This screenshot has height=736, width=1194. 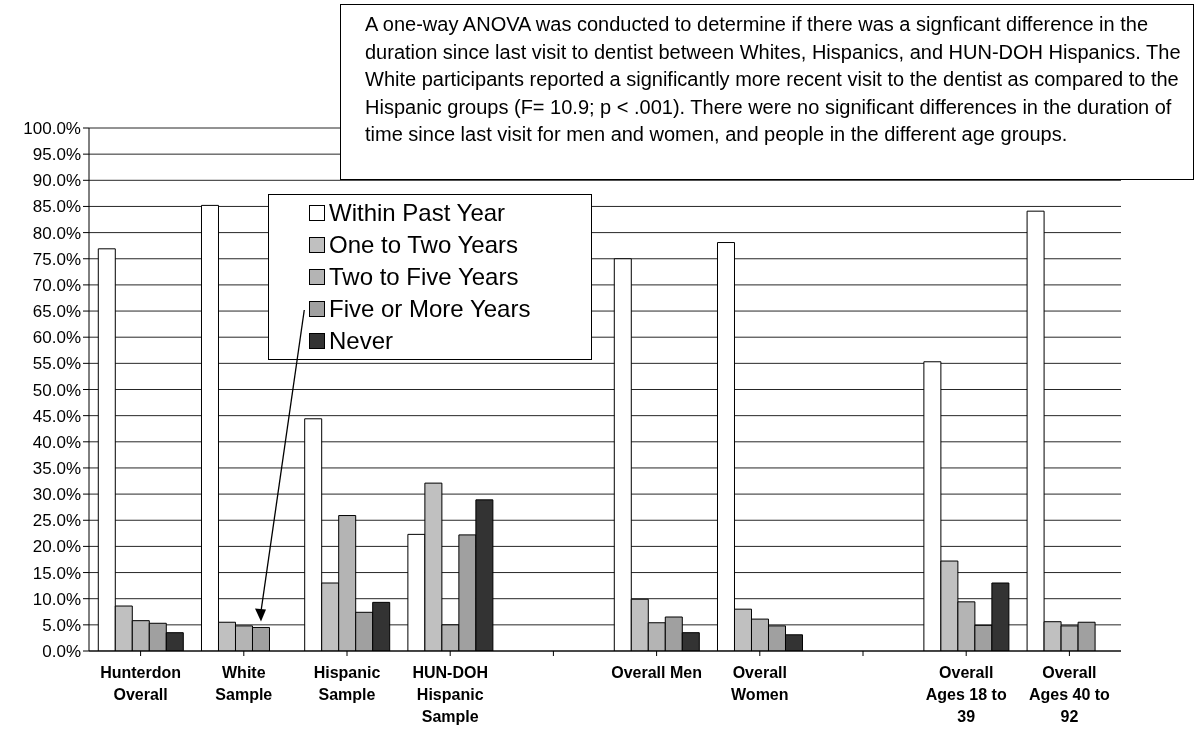 What do you see at coordinates (966, 694) in the screenshot?
I see `x-tick-label: Overall Ages 18 to 39` at bounding box center [966, 694].